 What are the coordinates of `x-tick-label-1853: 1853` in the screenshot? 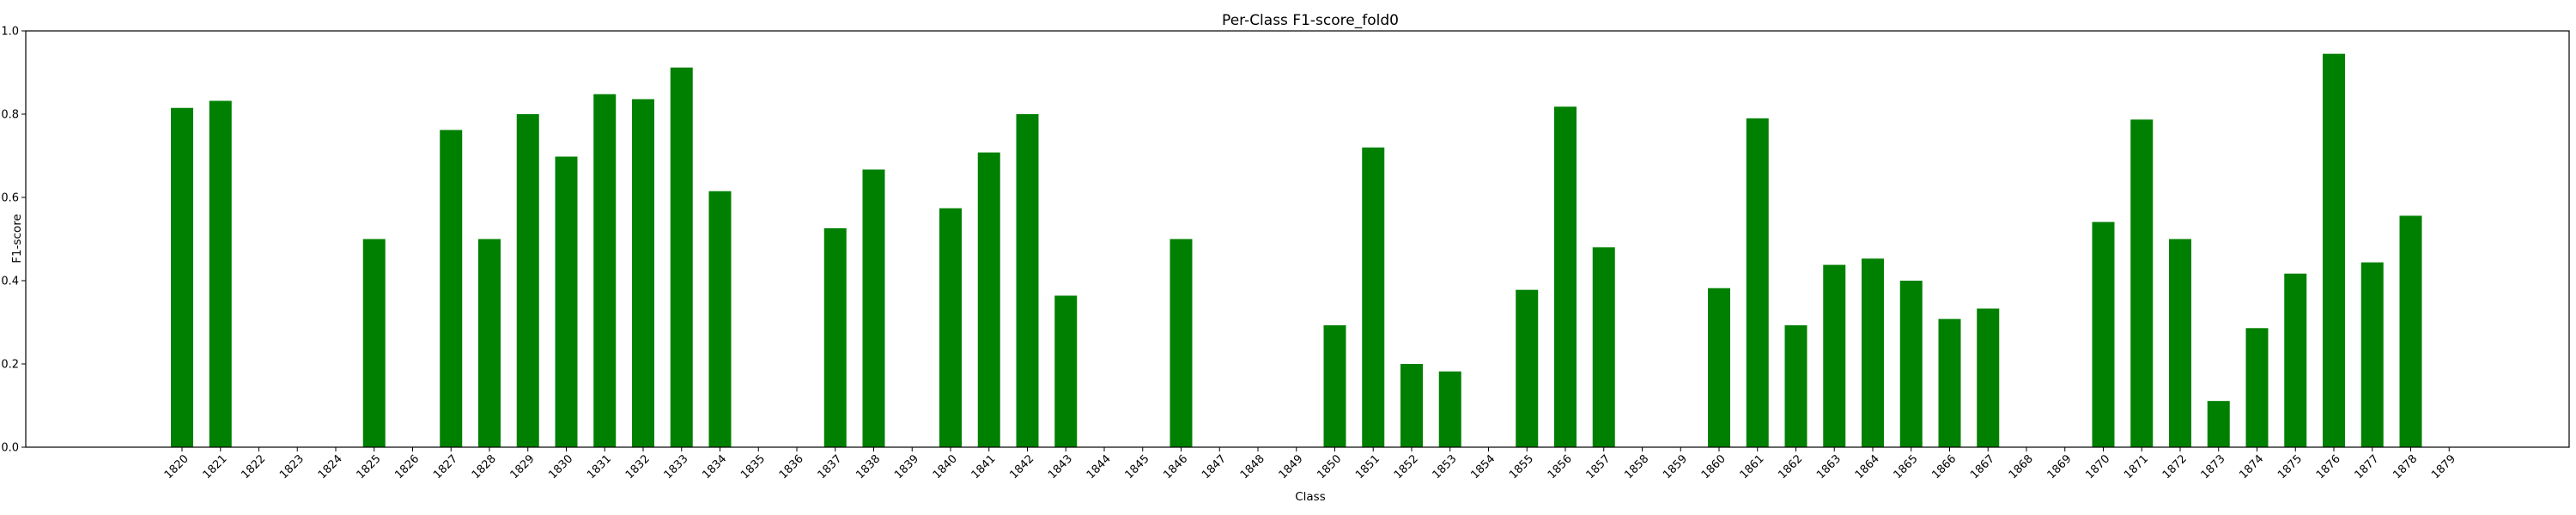 It's located at (1445, 467).